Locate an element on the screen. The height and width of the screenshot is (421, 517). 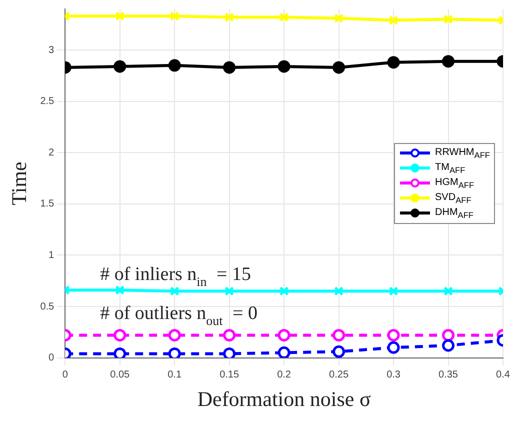
legend-label: DHM$_{AFF}$ is located at coordinates (454, 213).